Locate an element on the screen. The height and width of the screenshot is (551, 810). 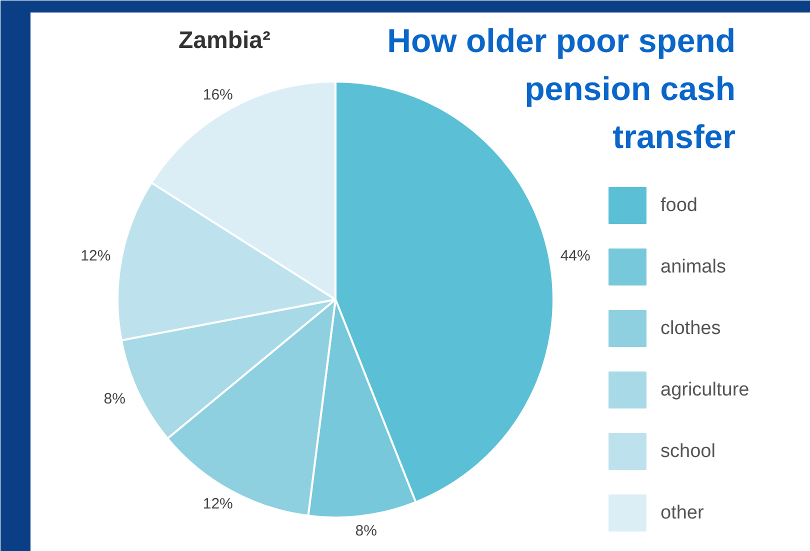
data-label: 44% is located at coordinates (575, 255).